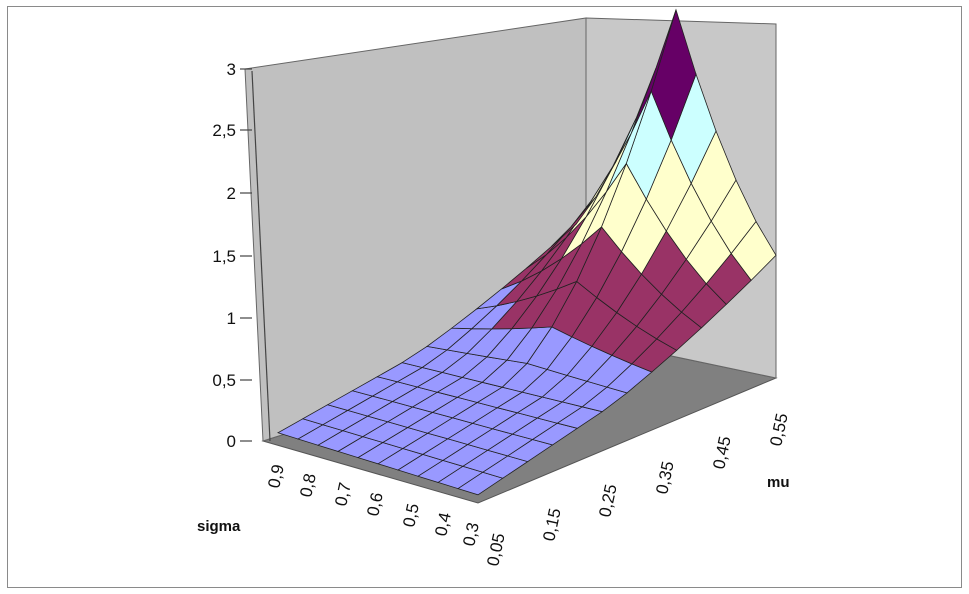 This screenshot has height=594, width=969. Describe the element at coordinates (224, 130) in the screenshot. I see `z-tick-label: 2,5` at that location.